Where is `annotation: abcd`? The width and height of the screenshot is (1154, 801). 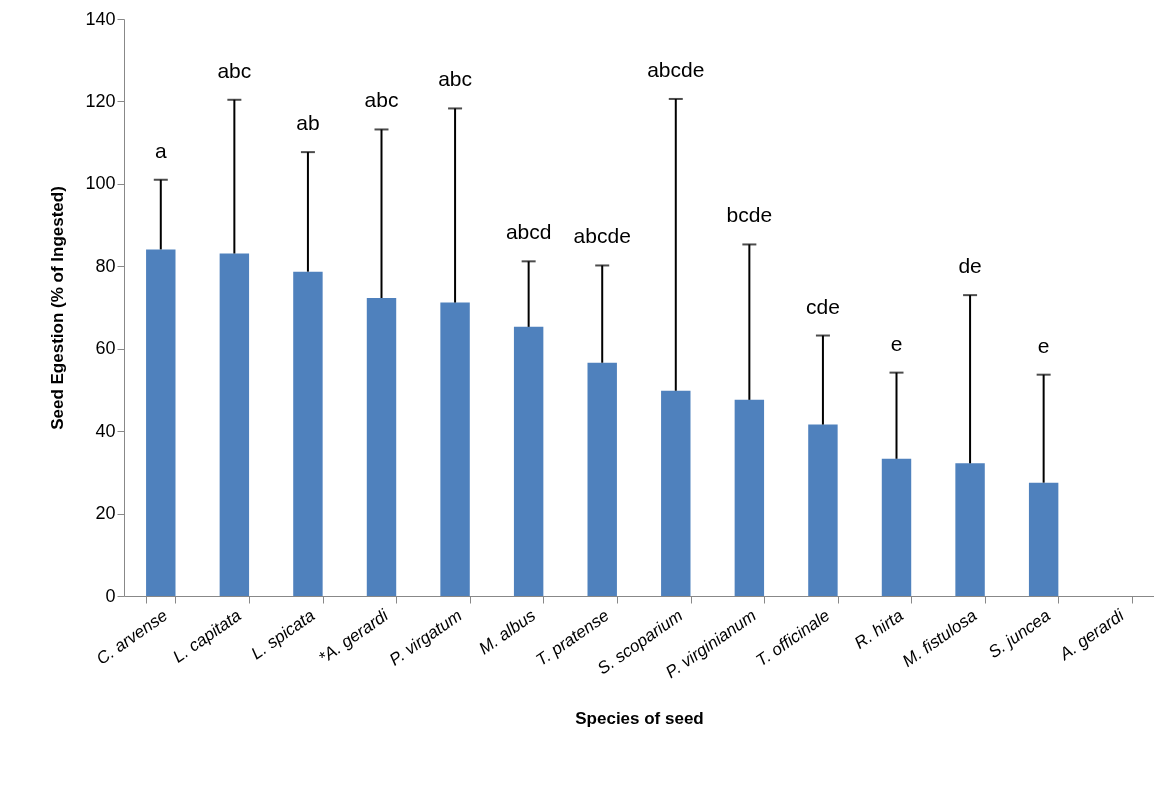
annotation: abcd is located at coordinates (528, 232).